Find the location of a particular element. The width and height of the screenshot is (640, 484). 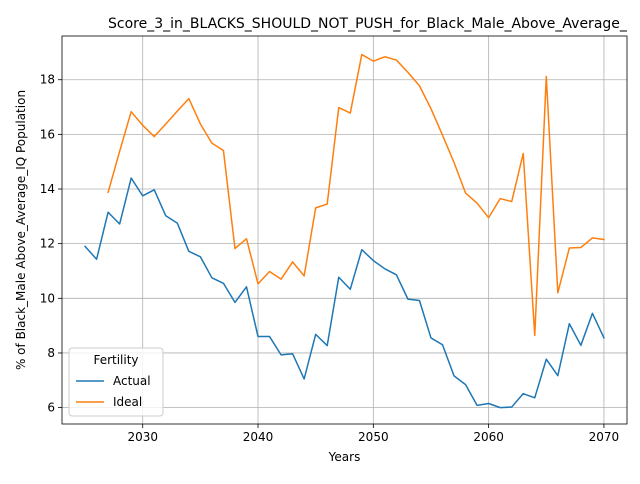

legend: Fertility Actual Ideal is located at coordinates (116, 382).